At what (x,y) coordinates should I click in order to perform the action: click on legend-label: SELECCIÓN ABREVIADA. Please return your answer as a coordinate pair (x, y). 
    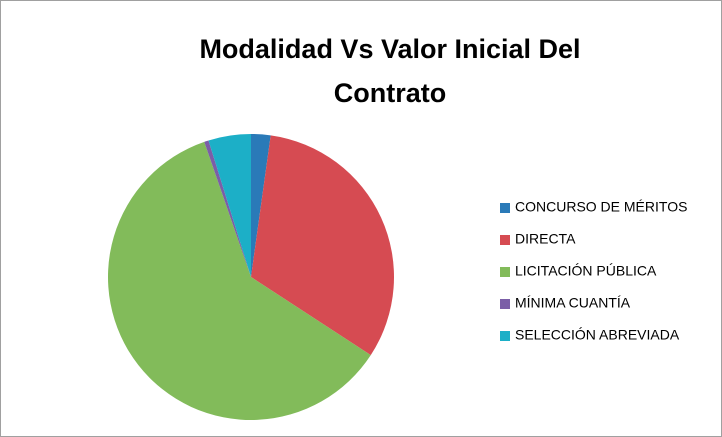
    Looking at the image, I should click on (597, 335).